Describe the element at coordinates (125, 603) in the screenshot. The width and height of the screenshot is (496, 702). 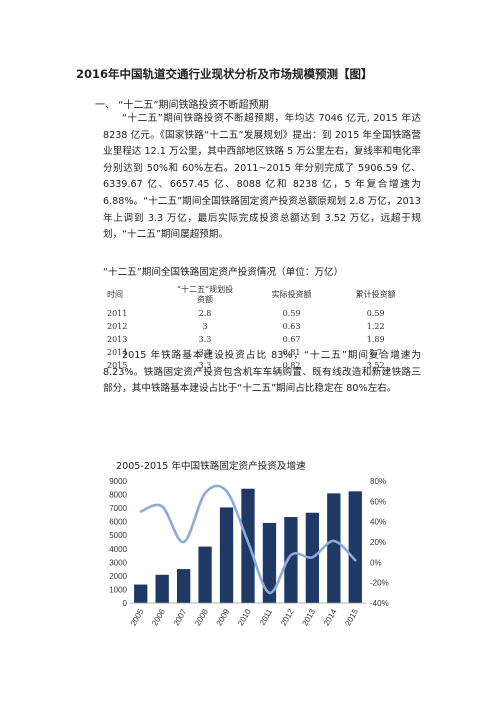
I see `y-left-tick-label: 0` at that location.